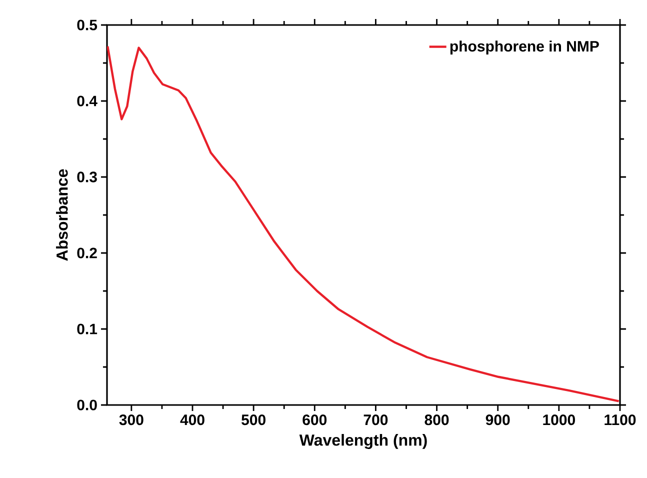 The image size is (647, 478). Describe the element at coordinates (524, 47) in the screenshot. I see `legend-label: phosphorene in NMP` at that location.